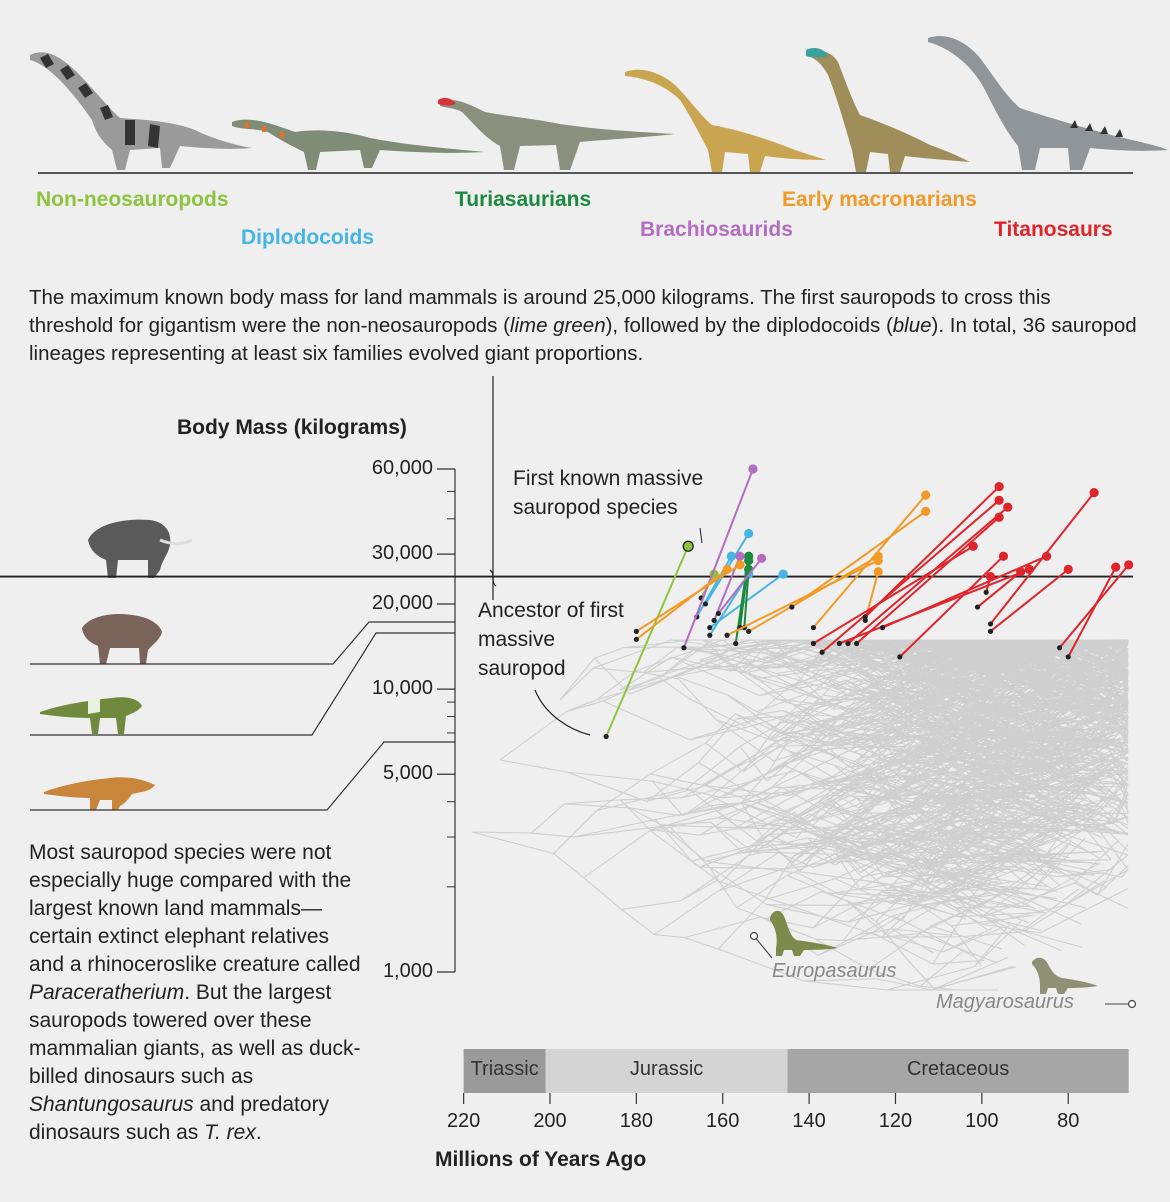  Describe the element at coordinates (636, 1121) in the screenshot. I see `x-tick-label: 180` at that location.